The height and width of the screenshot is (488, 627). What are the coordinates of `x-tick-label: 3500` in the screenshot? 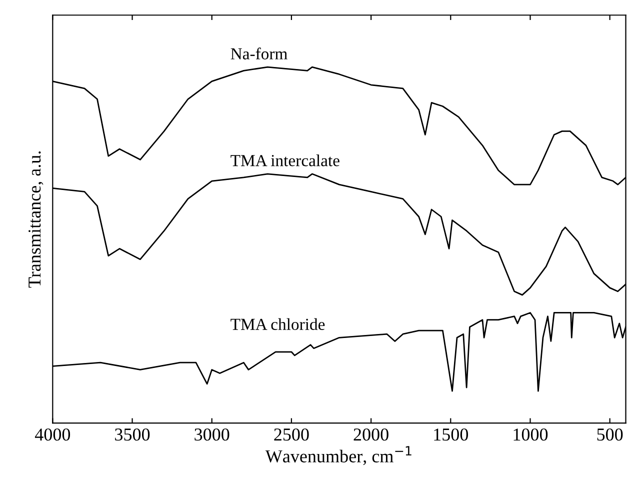 It's located at (132, 434).